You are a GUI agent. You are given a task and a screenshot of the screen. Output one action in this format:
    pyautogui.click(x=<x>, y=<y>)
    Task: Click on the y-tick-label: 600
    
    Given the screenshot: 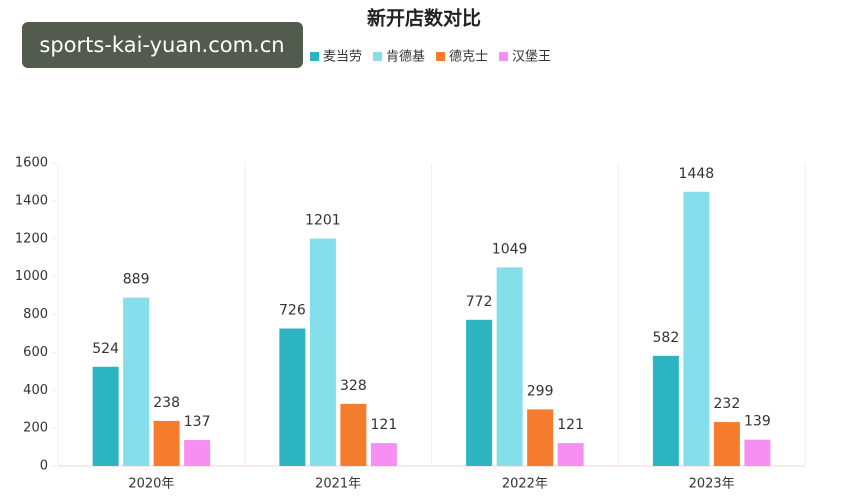 What is the action you would take?
    pyautogui.click(x=35, y=352)
    